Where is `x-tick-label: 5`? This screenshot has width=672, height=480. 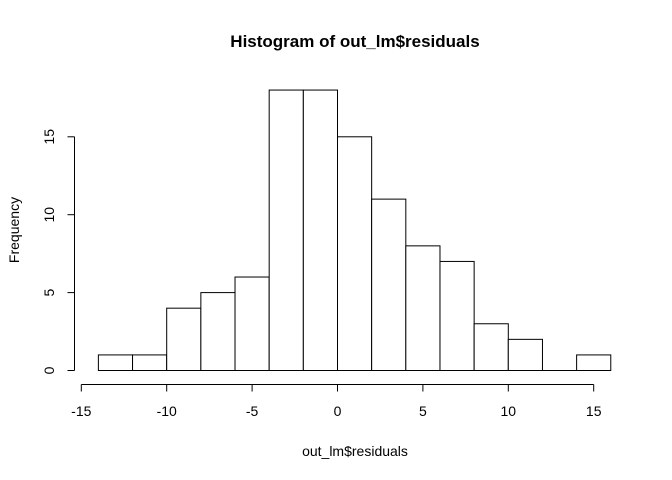
x-tick-label: 5 is located at coordinates (423, 411).